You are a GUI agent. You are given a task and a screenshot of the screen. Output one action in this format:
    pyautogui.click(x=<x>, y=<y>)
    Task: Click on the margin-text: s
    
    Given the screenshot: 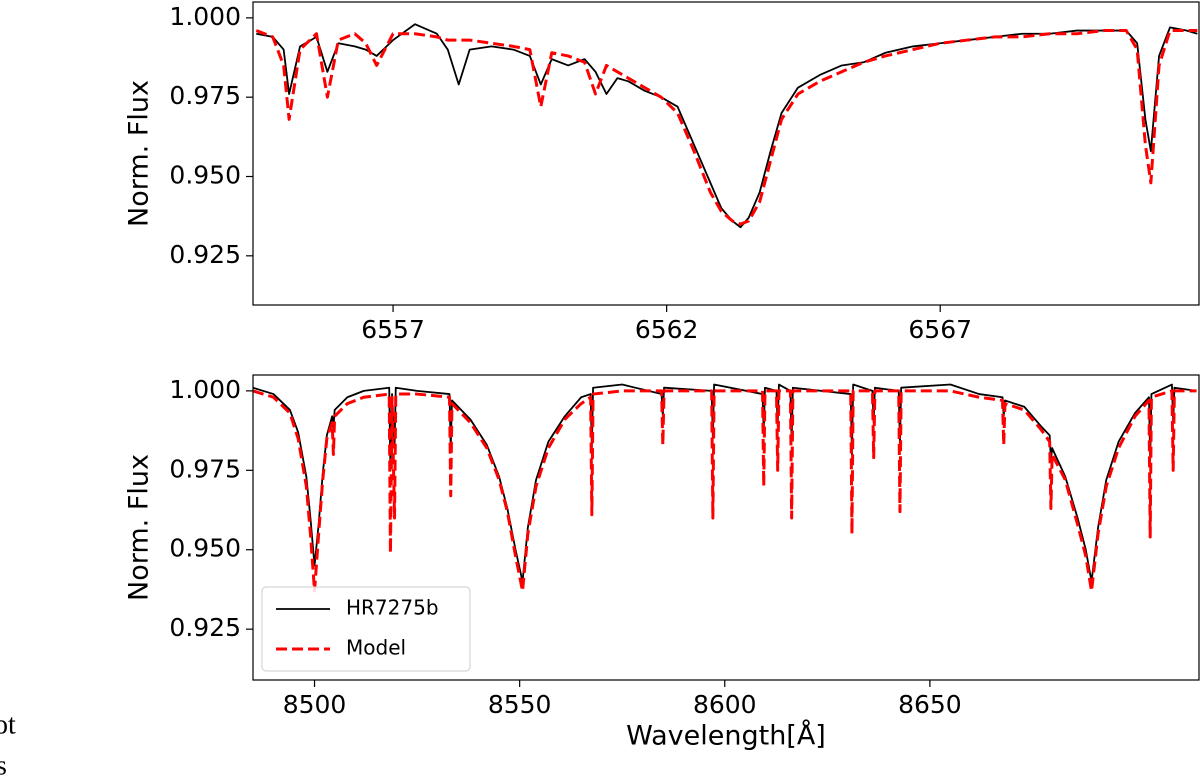 What is the action you would take?
    pyautogui.click(x=3, y=765)
    